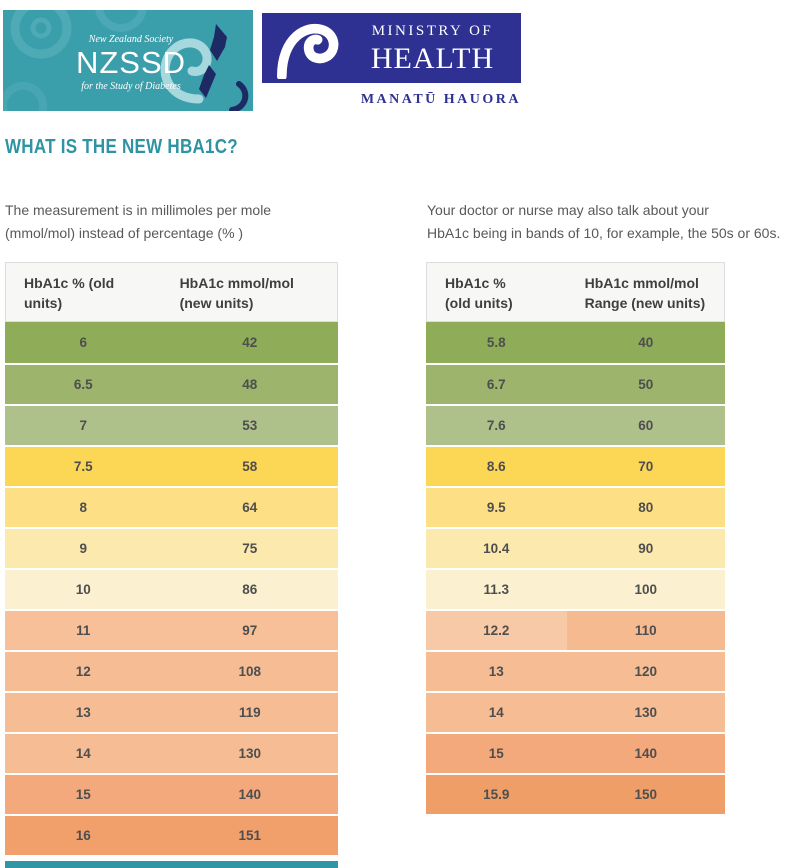  Describe the element at coordinates (645, 548) in the screenshot. I see `table-cell: 90` at that location.